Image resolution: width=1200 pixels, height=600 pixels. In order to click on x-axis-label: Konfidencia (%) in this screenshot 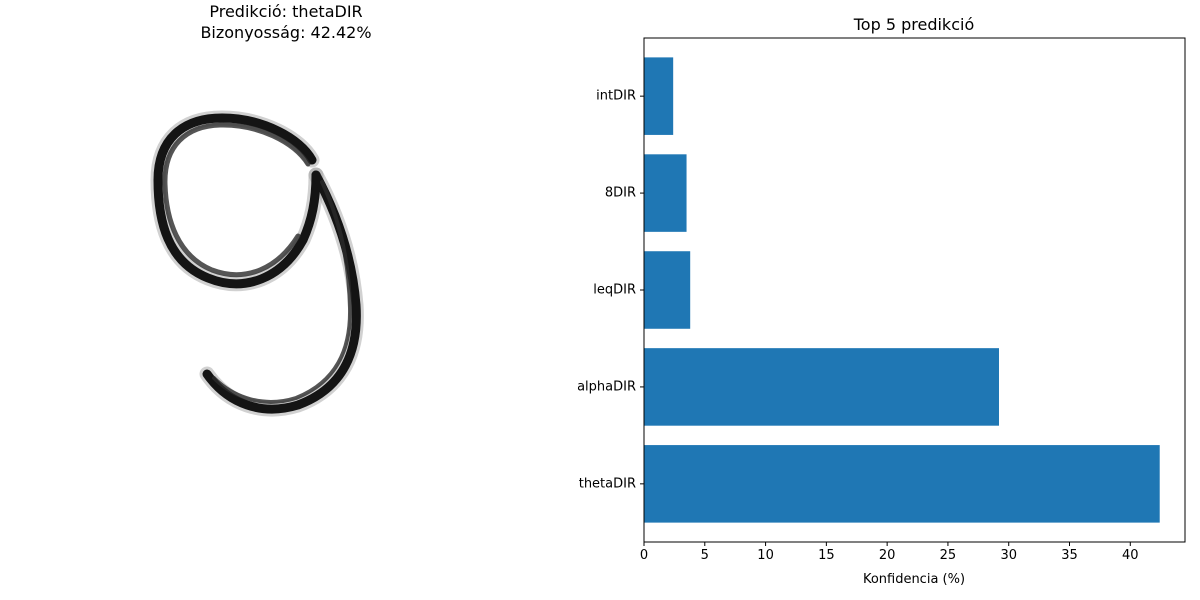, I will do `click(914, 579)`.